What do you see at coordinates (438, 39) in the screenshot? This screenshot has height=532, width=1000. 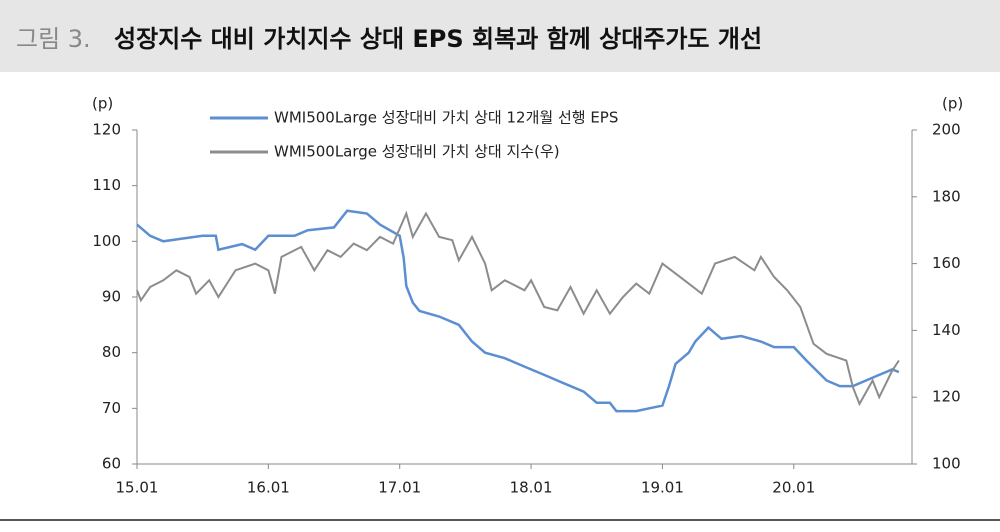 I see `title: 성장지수 대비 가치지수 상대 EPS 회복과 함께 상대주가도 개선` at bounding box center [438, 39].